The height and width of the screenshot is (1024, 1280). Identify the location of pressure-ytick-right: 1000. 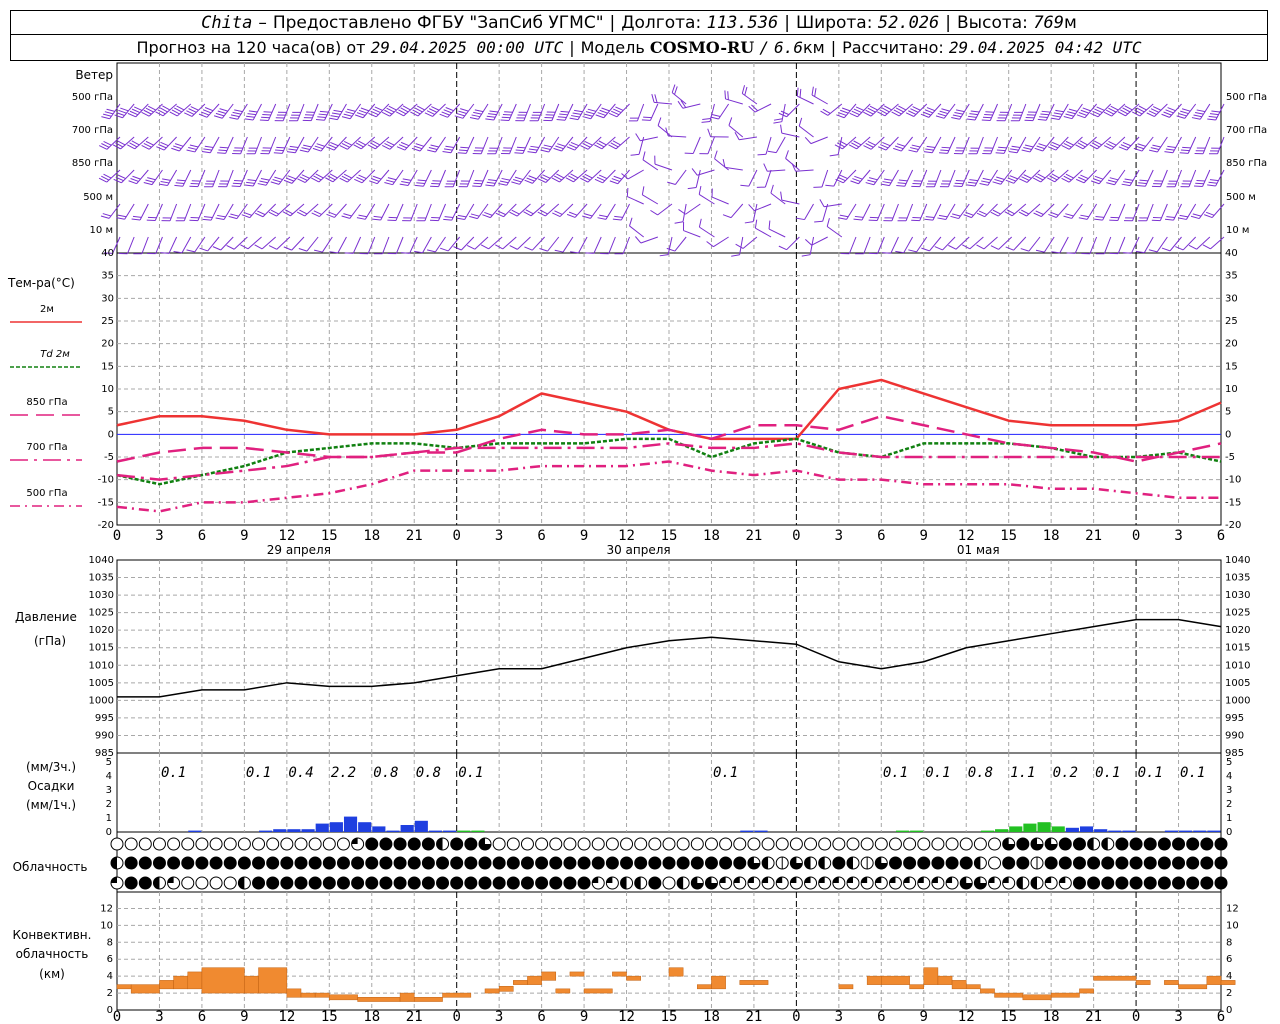
(1237, 700).